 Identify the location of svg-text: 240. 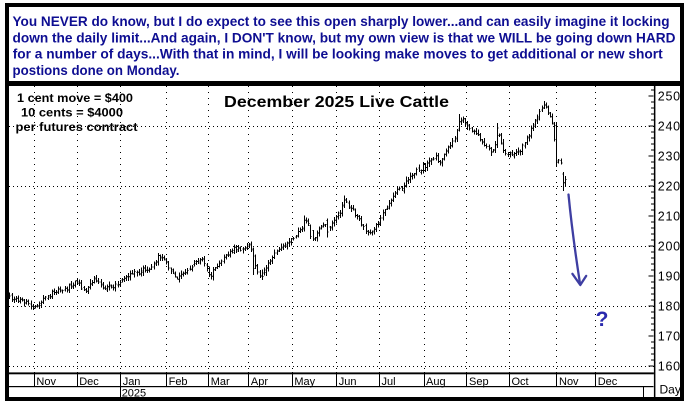
(669, 127).